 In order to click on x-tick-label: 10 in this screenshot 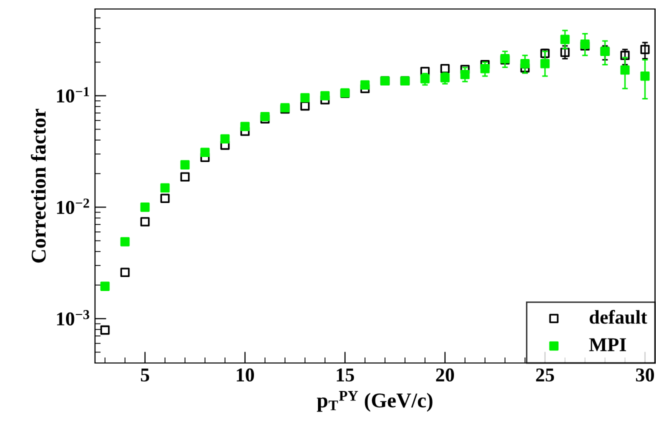, I will do `click(245, 375)`.